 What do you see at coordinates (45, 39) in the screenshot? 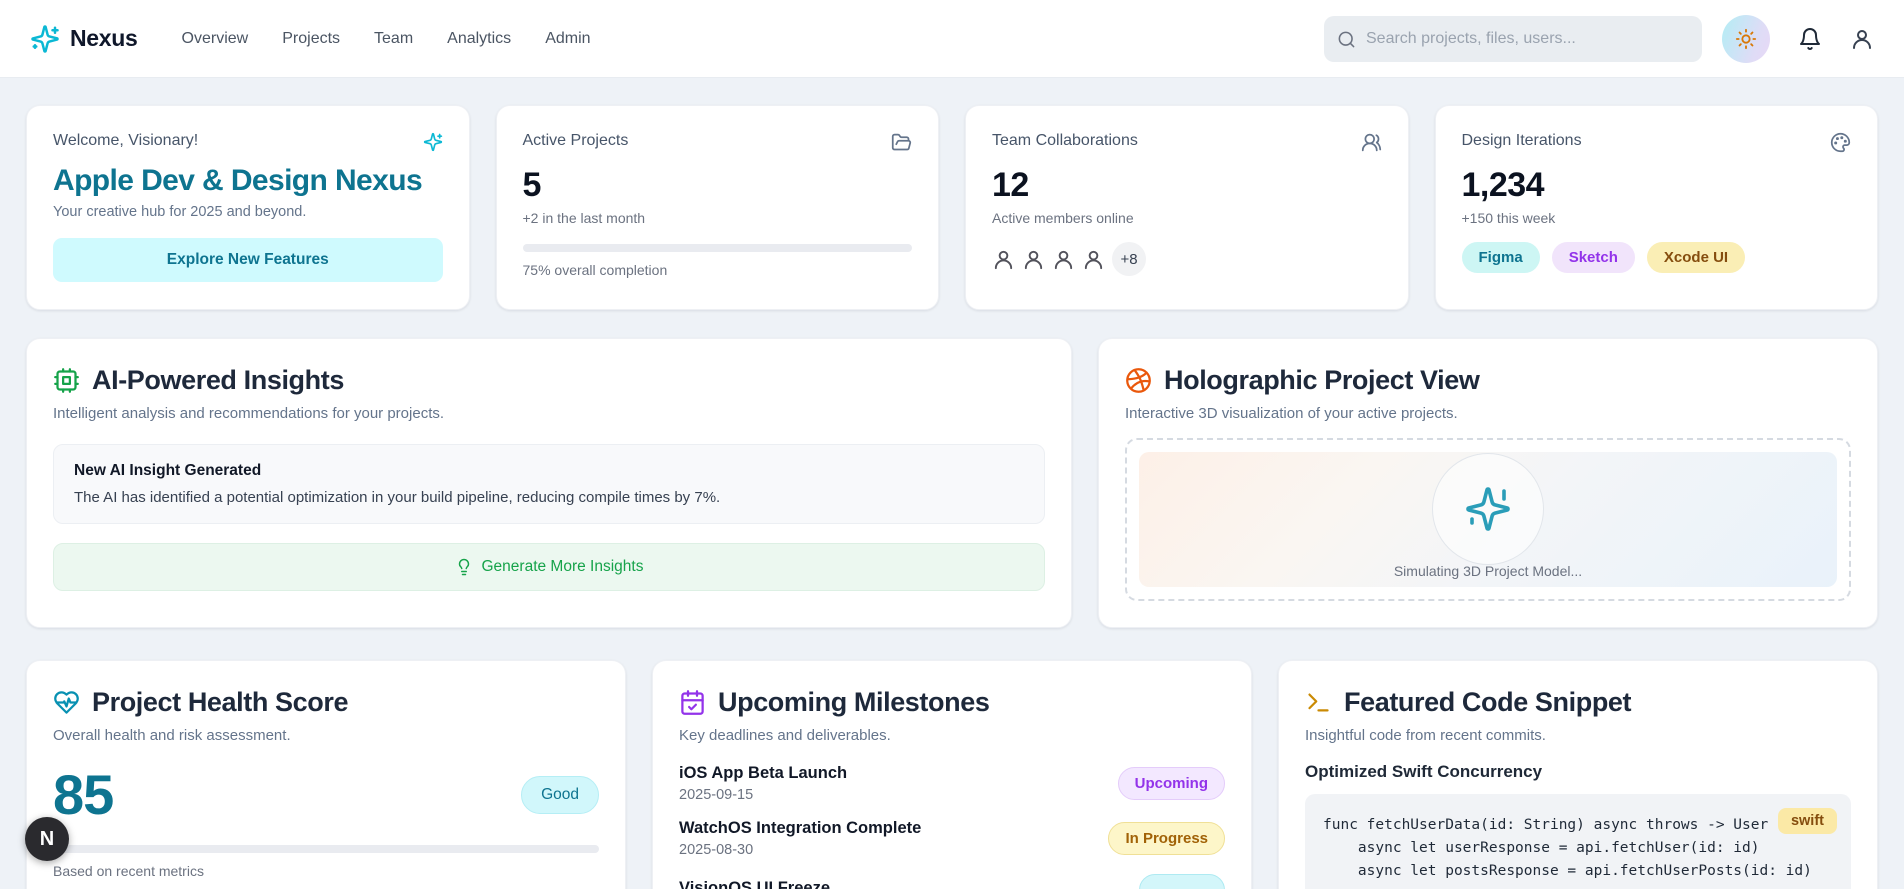
I see `sparkles-logo-icon` at bounding box center [45, 39].